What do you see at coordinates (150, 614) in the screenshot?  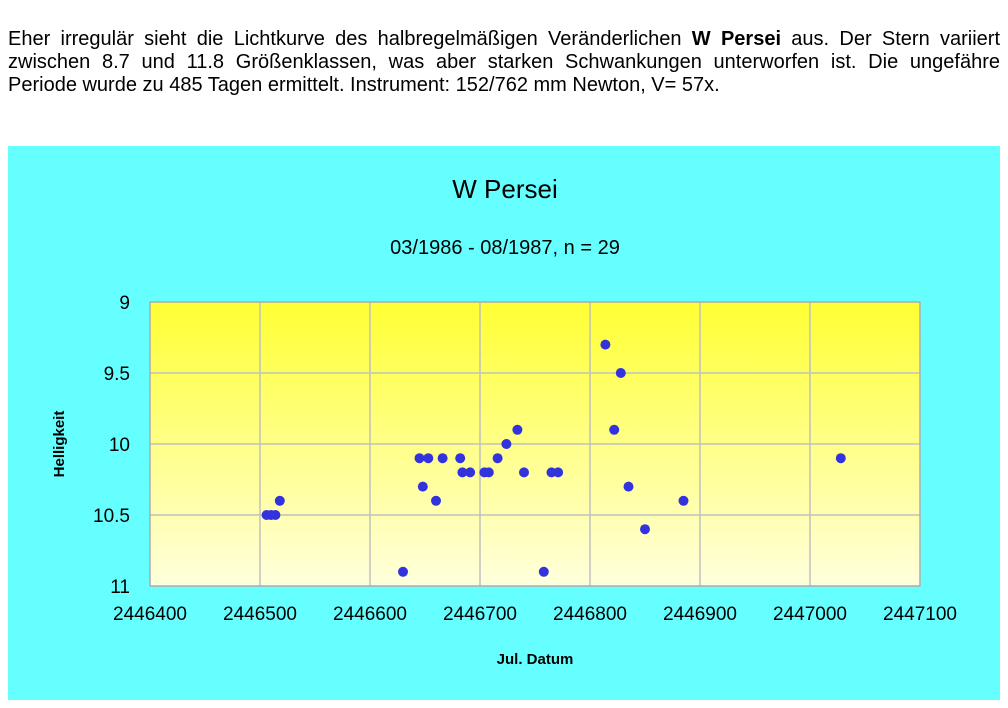 I see `x-tick-label: 2446400` at bounding box center [150, 614].